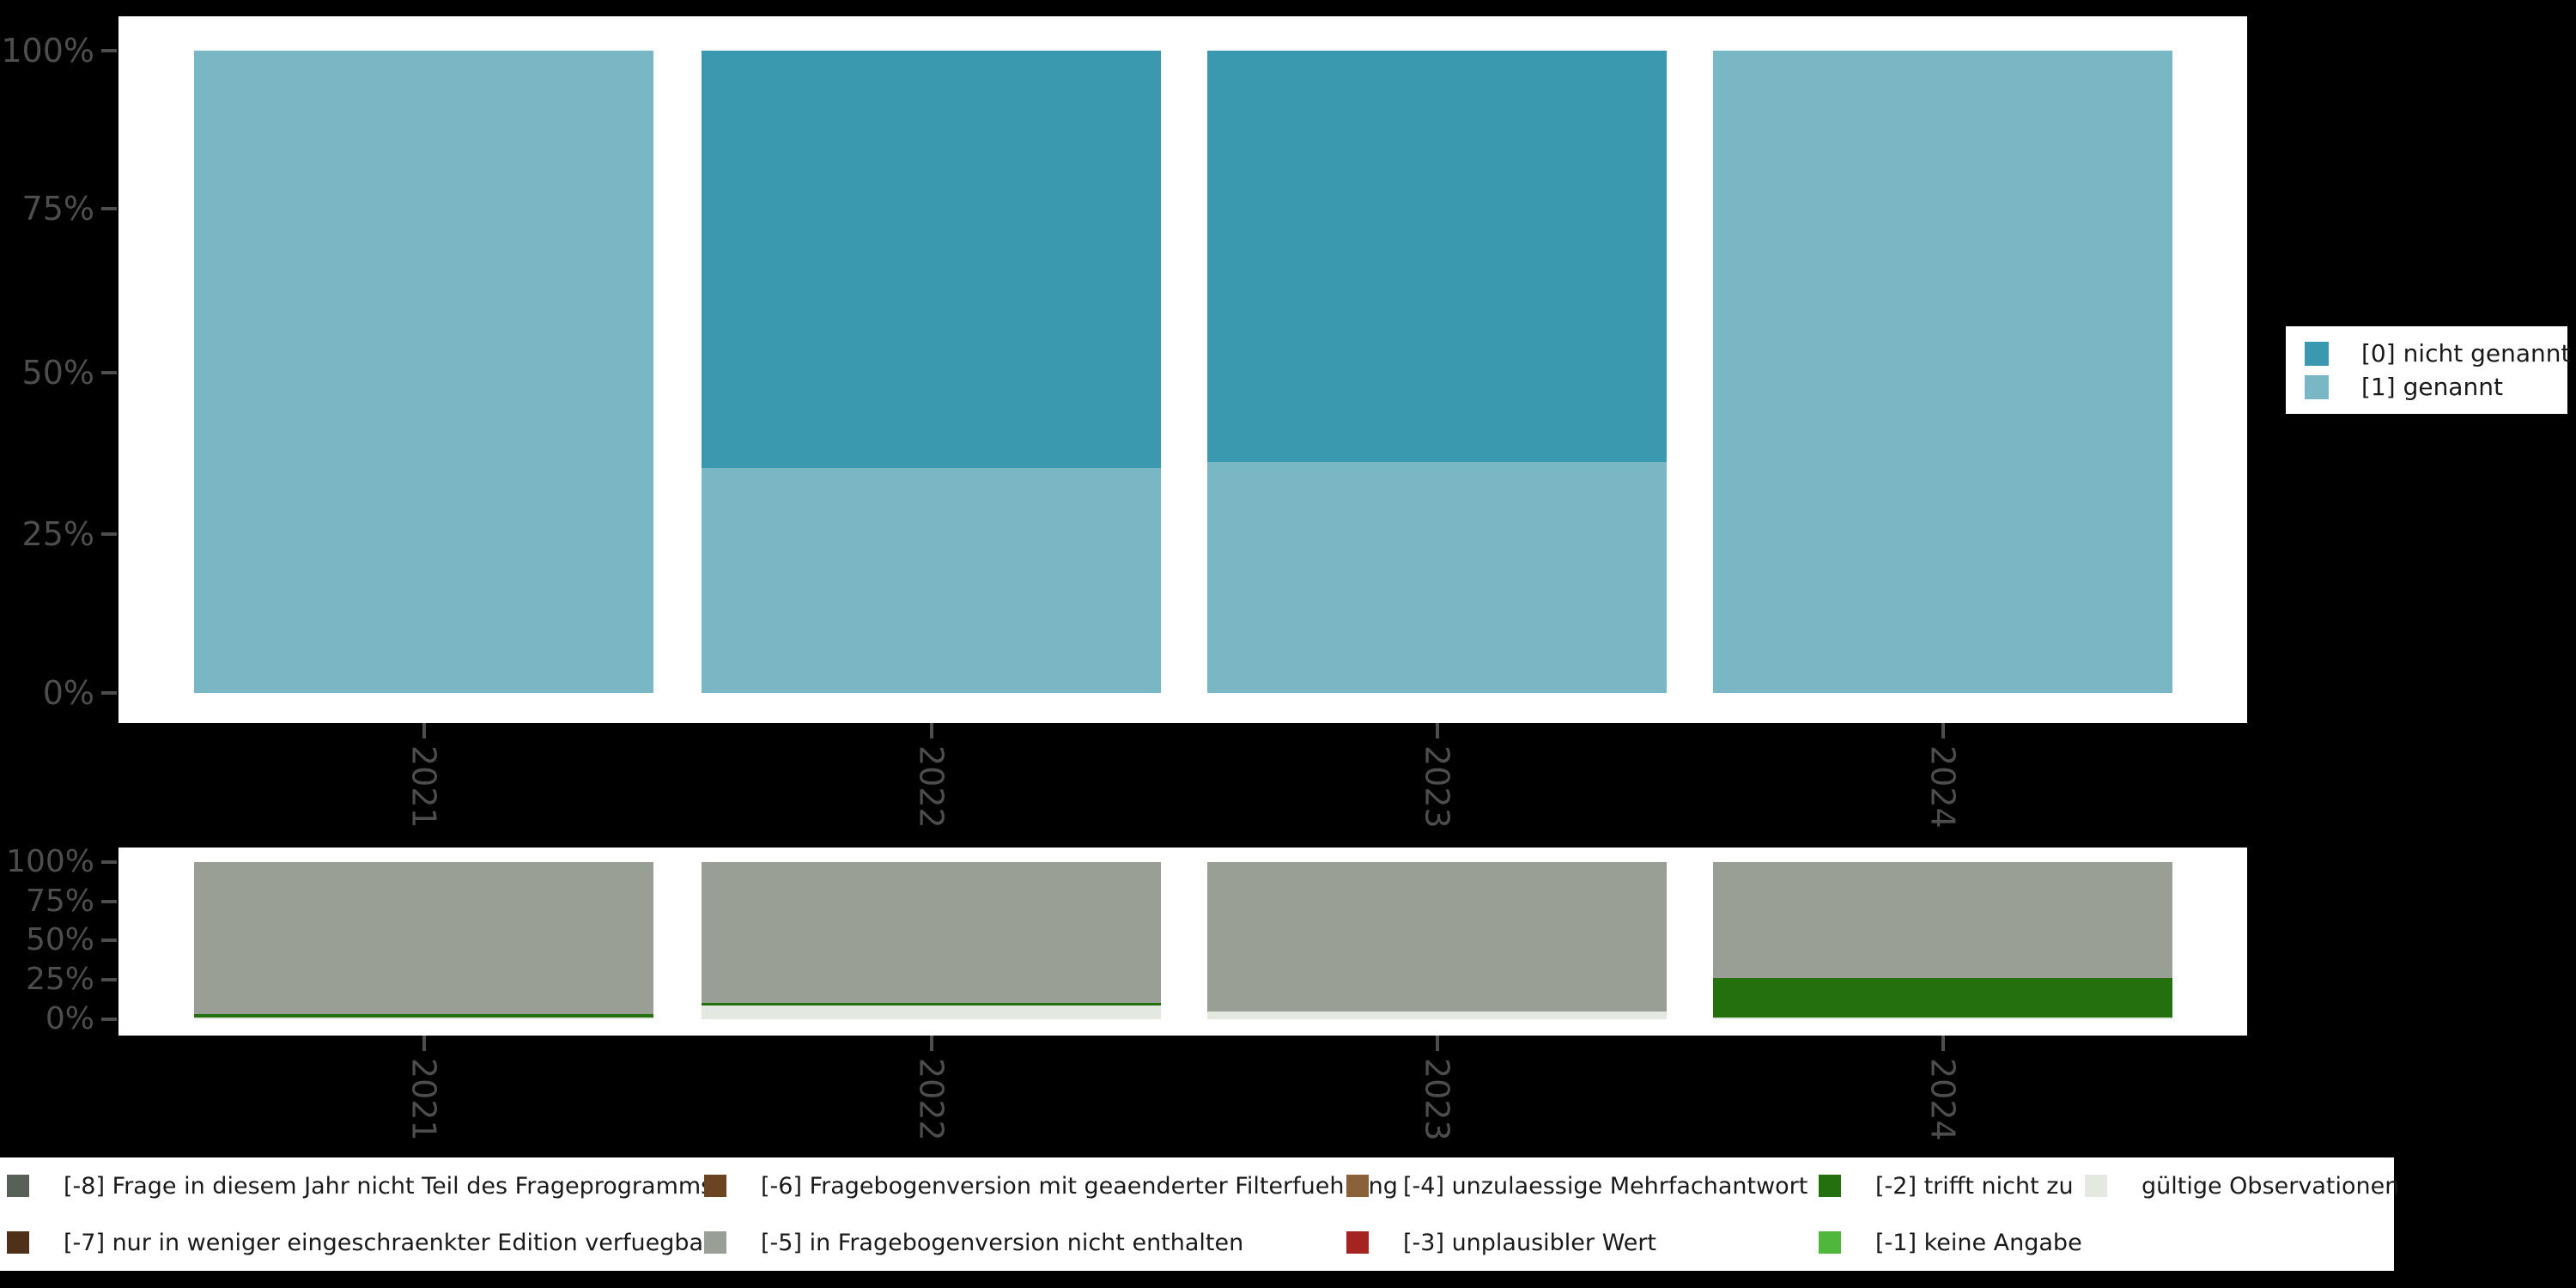  Describe the element at coordinates (1975, 1186) in the screenshot. I see `legend-label: [-2] trifft nicht zu` at that location.